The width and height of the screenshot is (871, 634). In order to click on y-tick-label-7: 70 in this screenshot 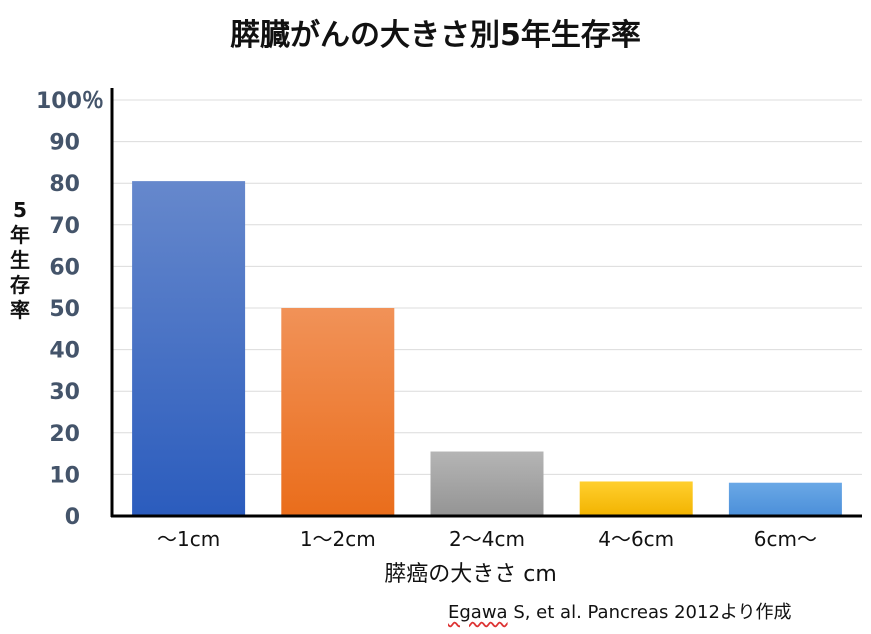, I will do `click(64, 226)`.